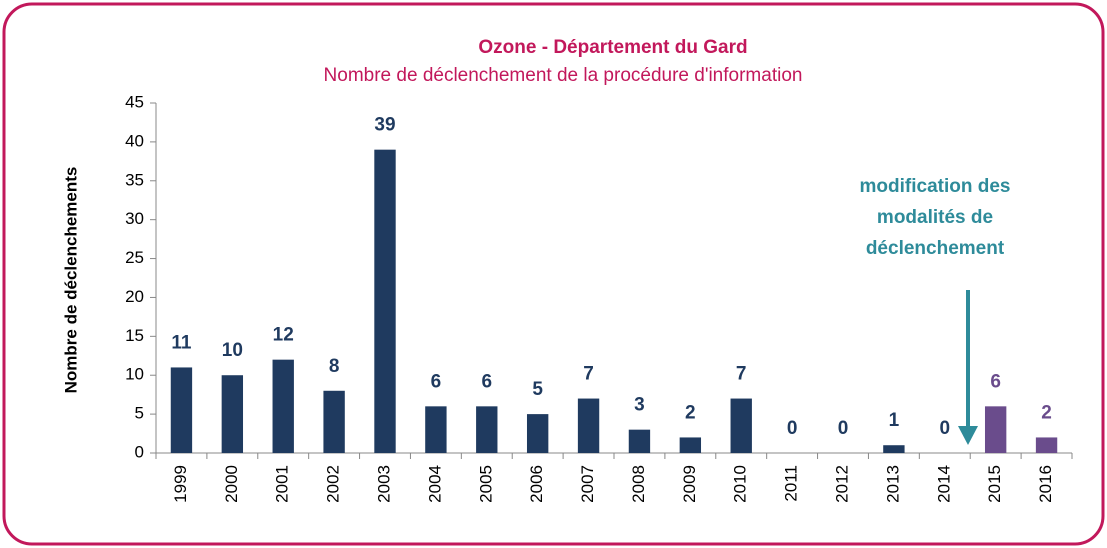  Describe the element at coordinates (1045, 484) in the screenshot. I see `x-tick-label: 2016` at that location.